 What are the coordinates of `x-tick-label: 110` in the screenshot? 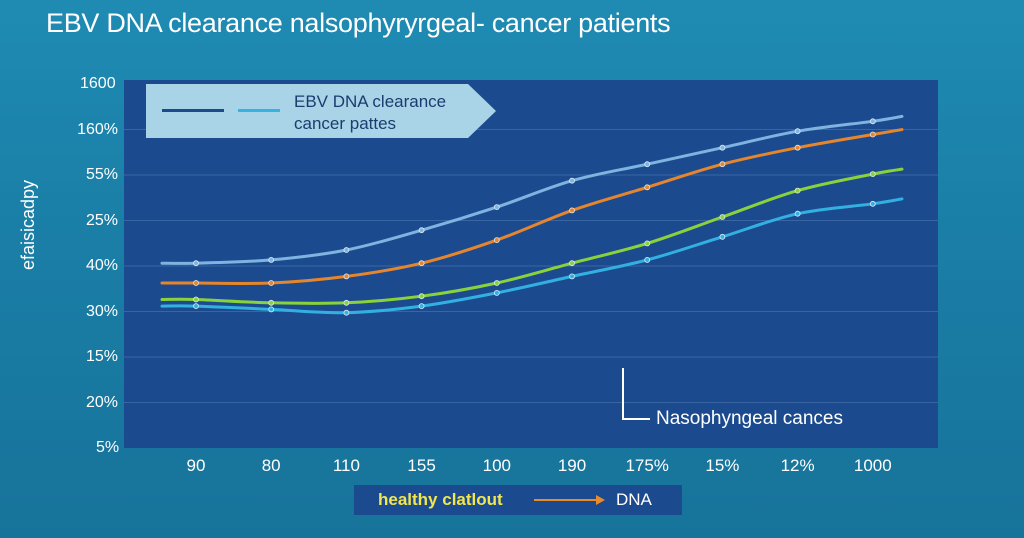 It's located at (346, 465).